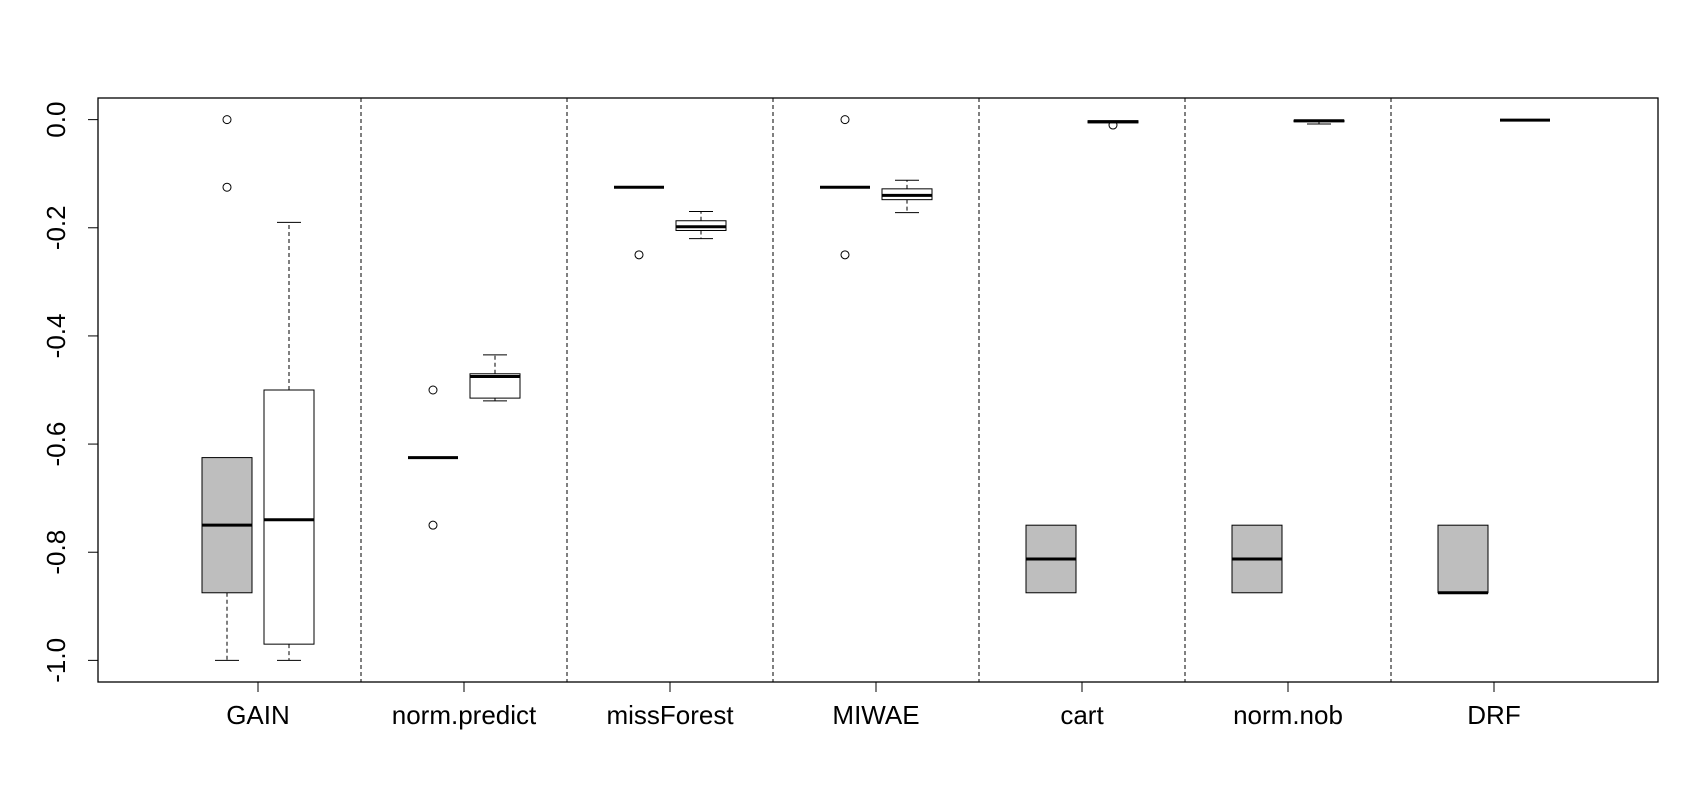  Describe the element at coordinates (1082, 357) in the screenshot. I see `group-cart` at that location.